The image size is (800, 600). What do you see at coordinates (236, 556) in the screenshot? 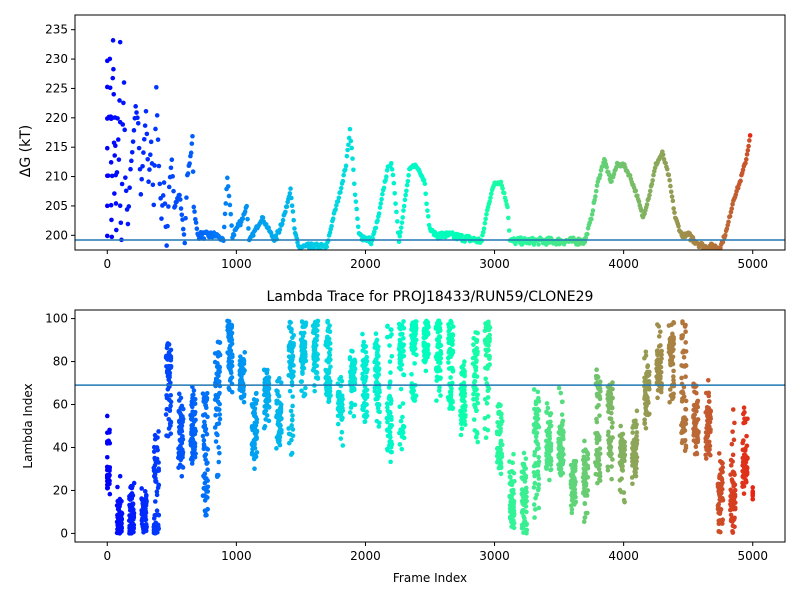
I see `lambda-x-tick-label: 1000` at bounding box center [236, 556].